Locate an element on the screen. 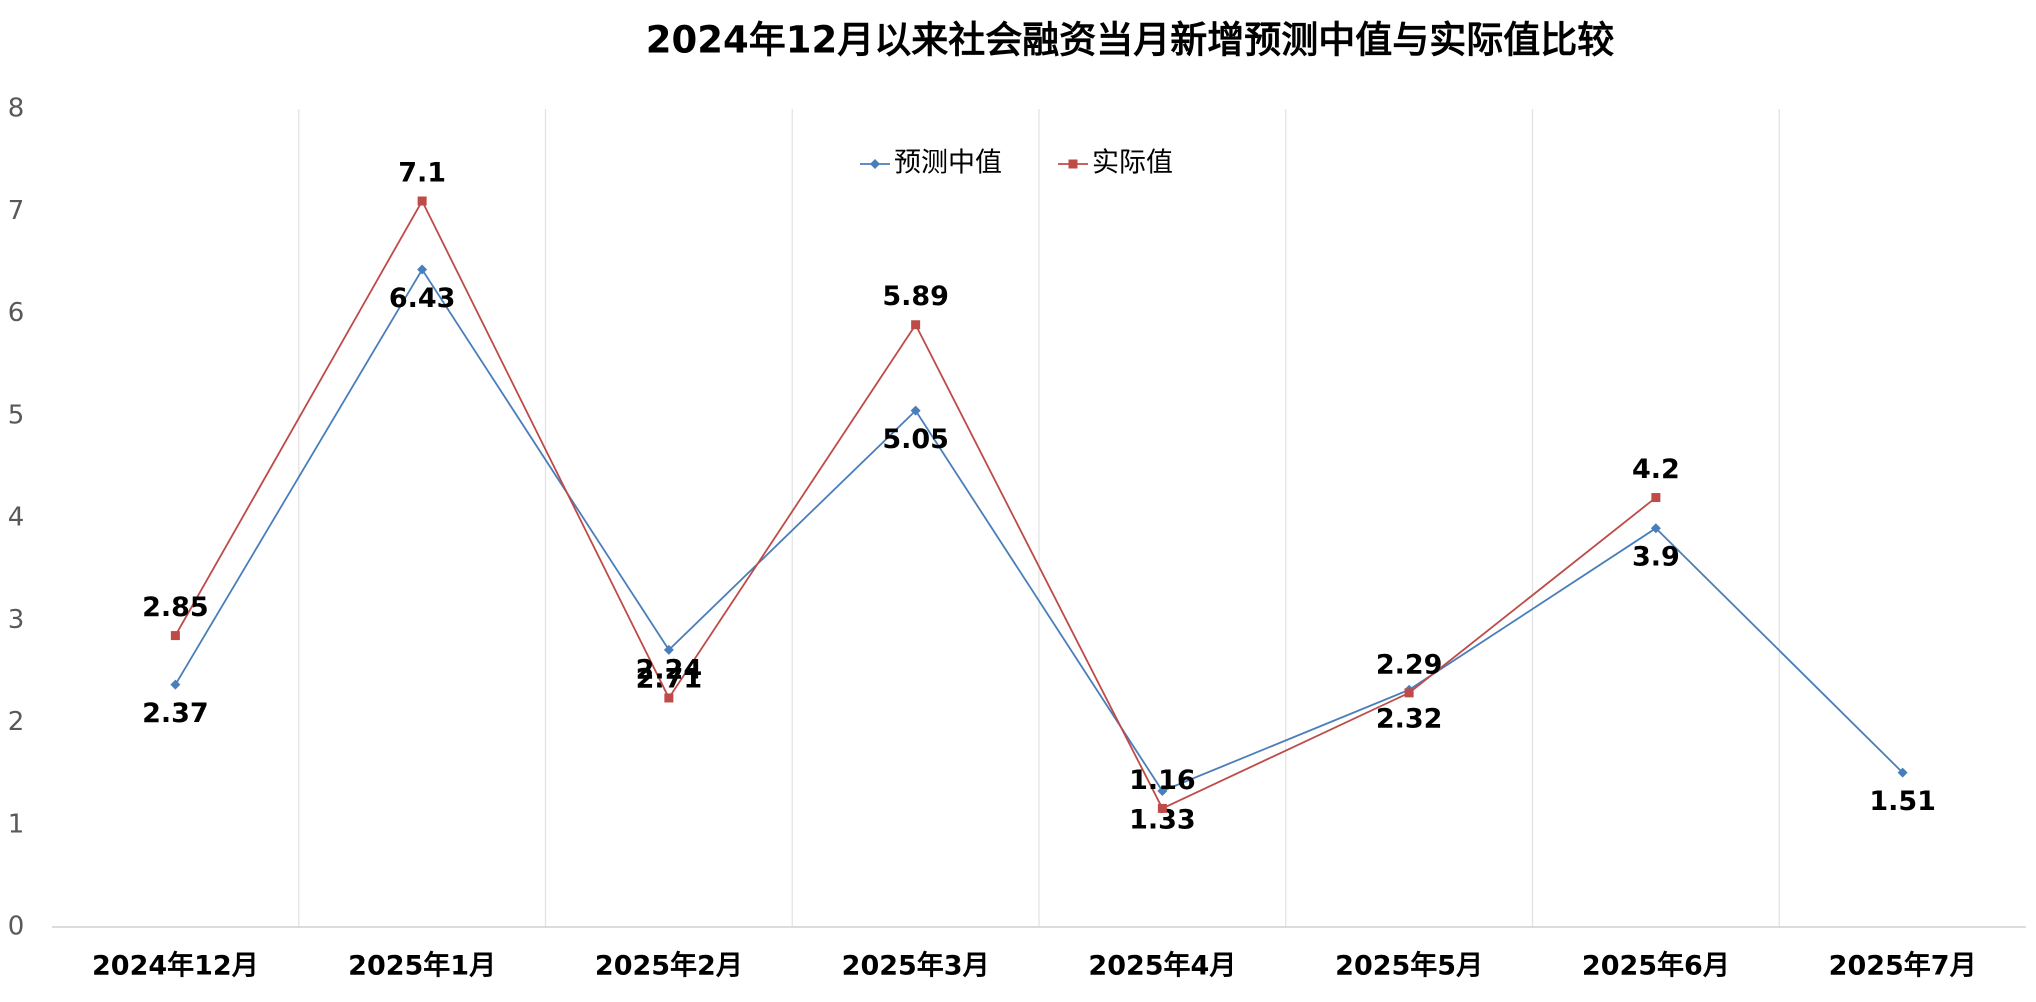 This screenshot has width=2036, height=1002. x-tick-label: 2025年5月 is located at coordinates (1409, 966).